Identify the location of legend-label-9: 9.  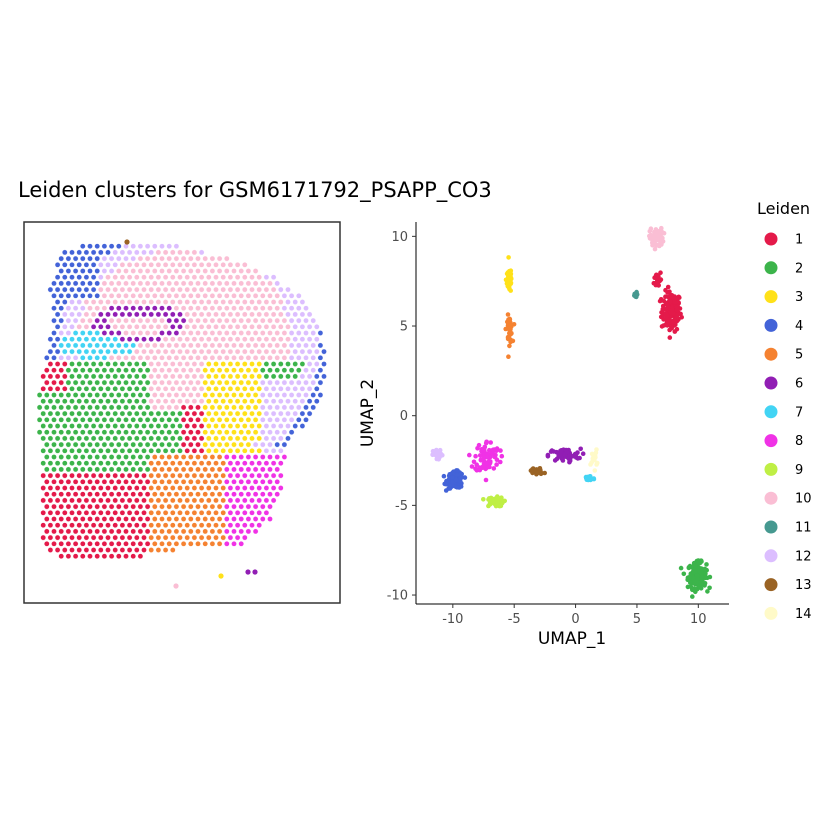
(799, 470).